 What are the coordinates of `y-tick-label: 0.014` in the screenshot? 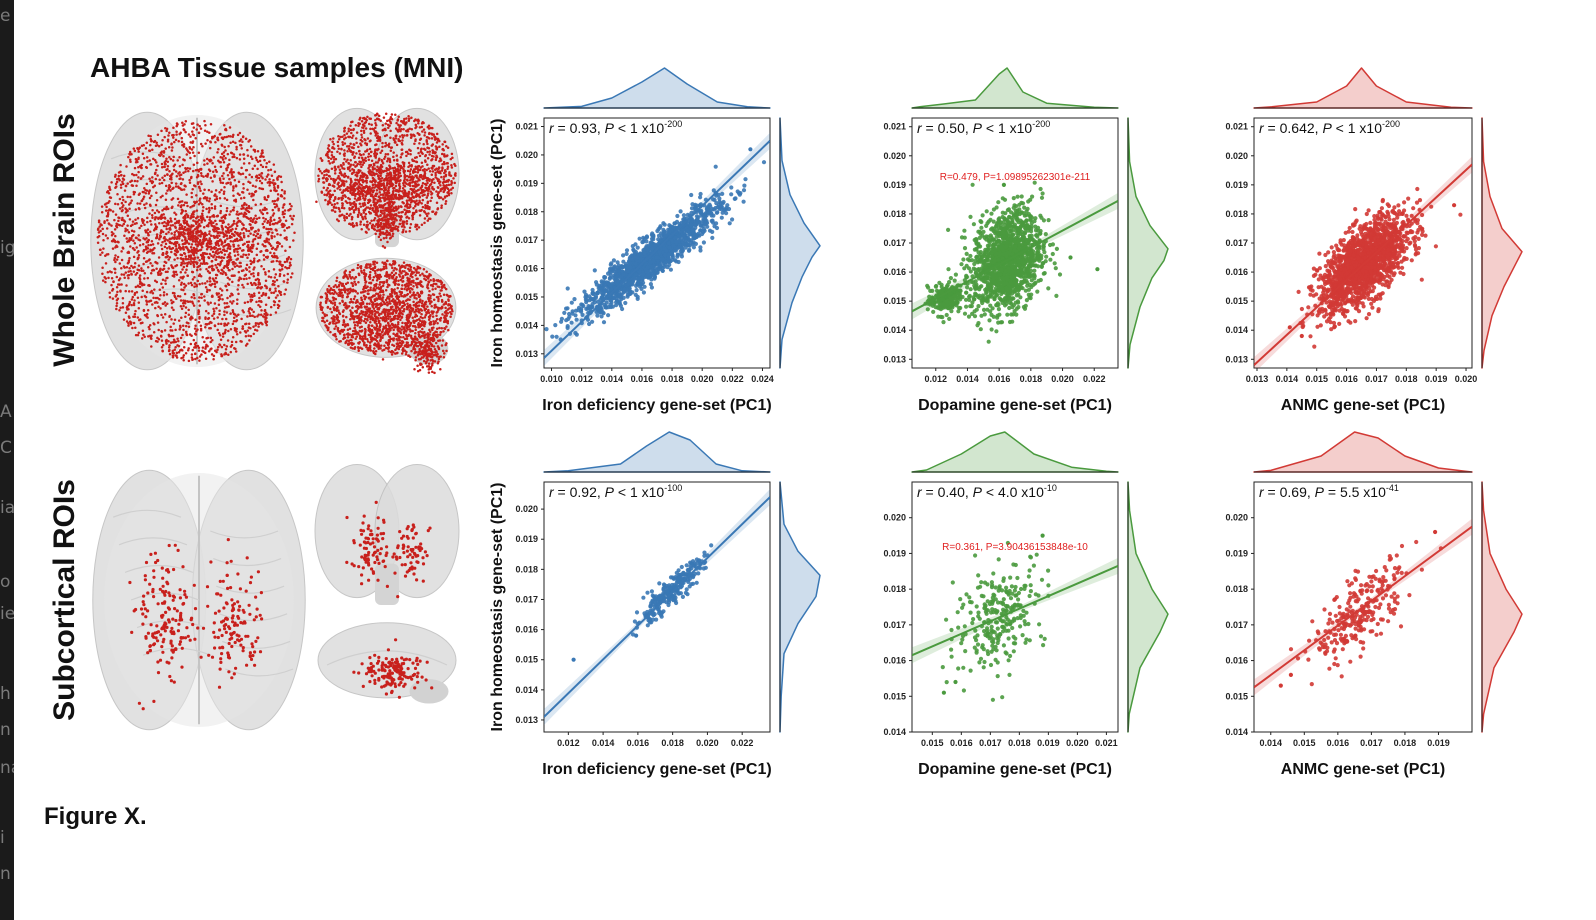 It's located at (894, 732).